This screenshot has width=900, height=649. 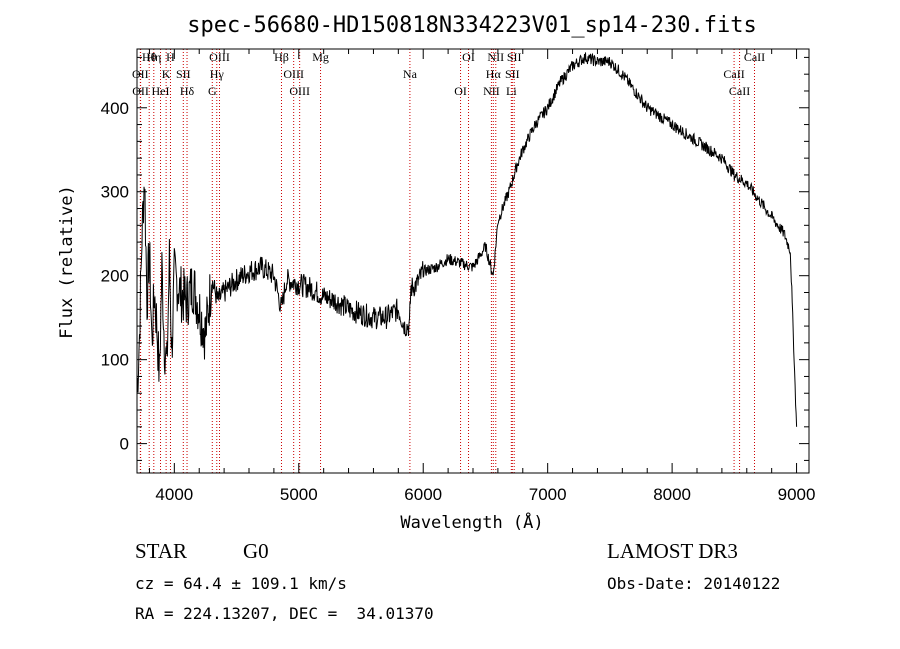 I want to click on redshift-cz: cz = 64.4 ± 109.1 km/s, so click(x=241, y=583).